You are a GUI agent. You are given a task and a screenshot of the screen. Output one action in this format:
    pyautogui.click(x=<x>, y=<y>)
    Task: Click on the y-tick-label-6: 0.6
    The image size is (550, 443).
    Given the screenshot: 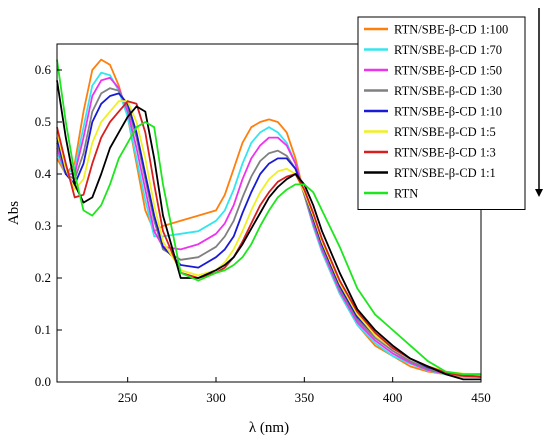 What is the action you would take?
    pyautogui.click(x=43, y=69)
    